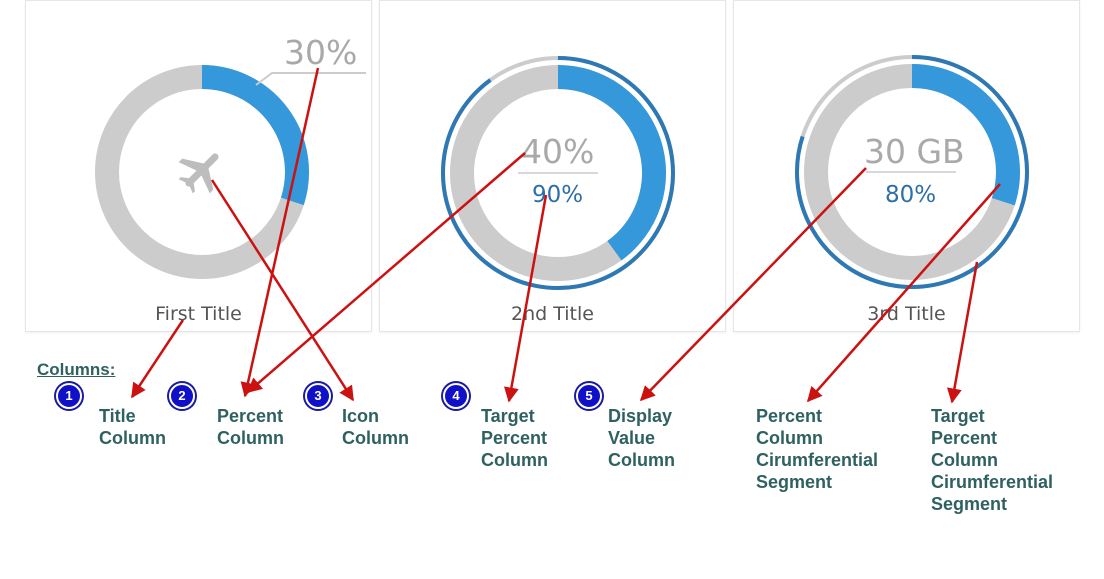 The width and height of the screenshot is (1104, 579). Describe the element at coordinates (182, 396) in the screenshot. I see `number-badge: 2` at that location.